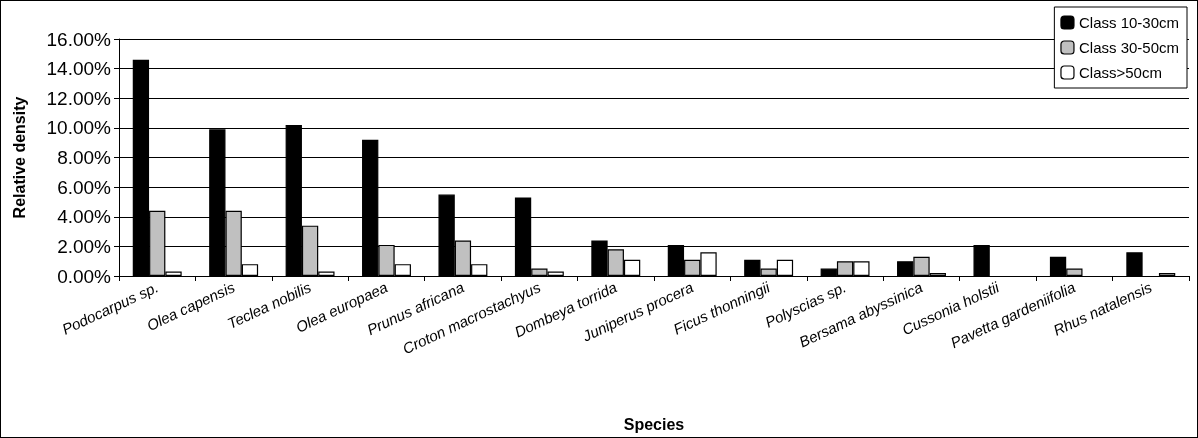 This screenshot has width=1198, height=438. Describe the element at coordinates (84, 187) in the screenshot. I see `y-tick-label: 6.00%` at that location.